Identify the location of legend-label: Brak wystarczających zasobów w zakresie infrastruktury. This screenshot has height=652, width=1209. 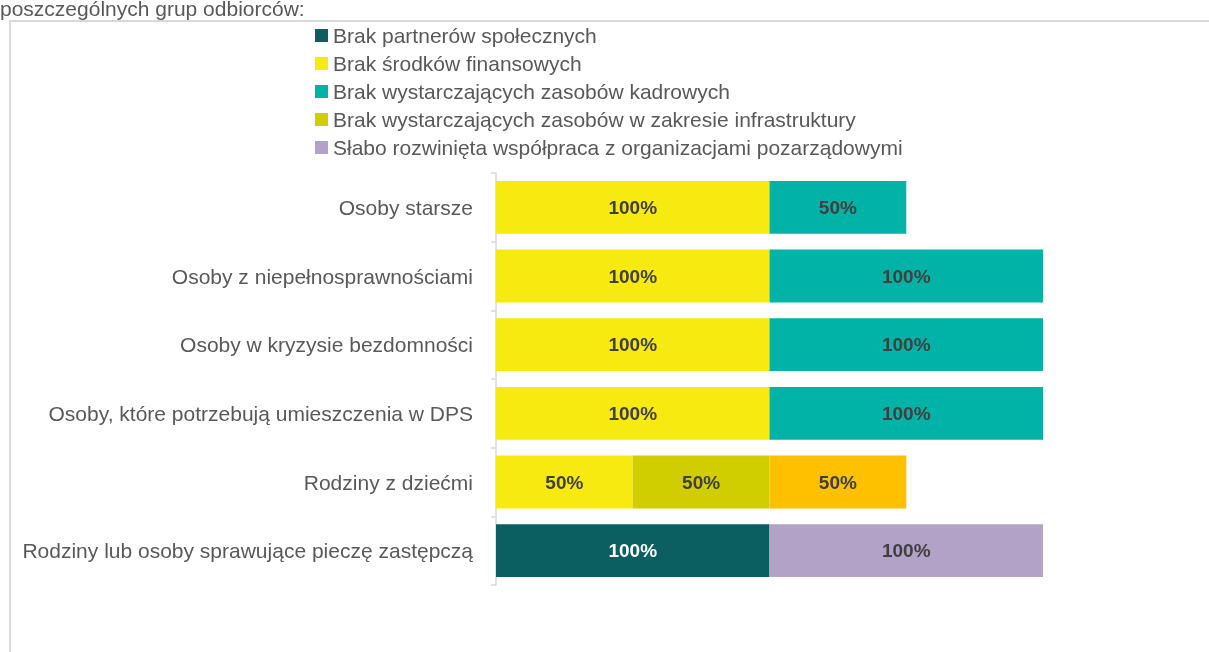
(595, 119).